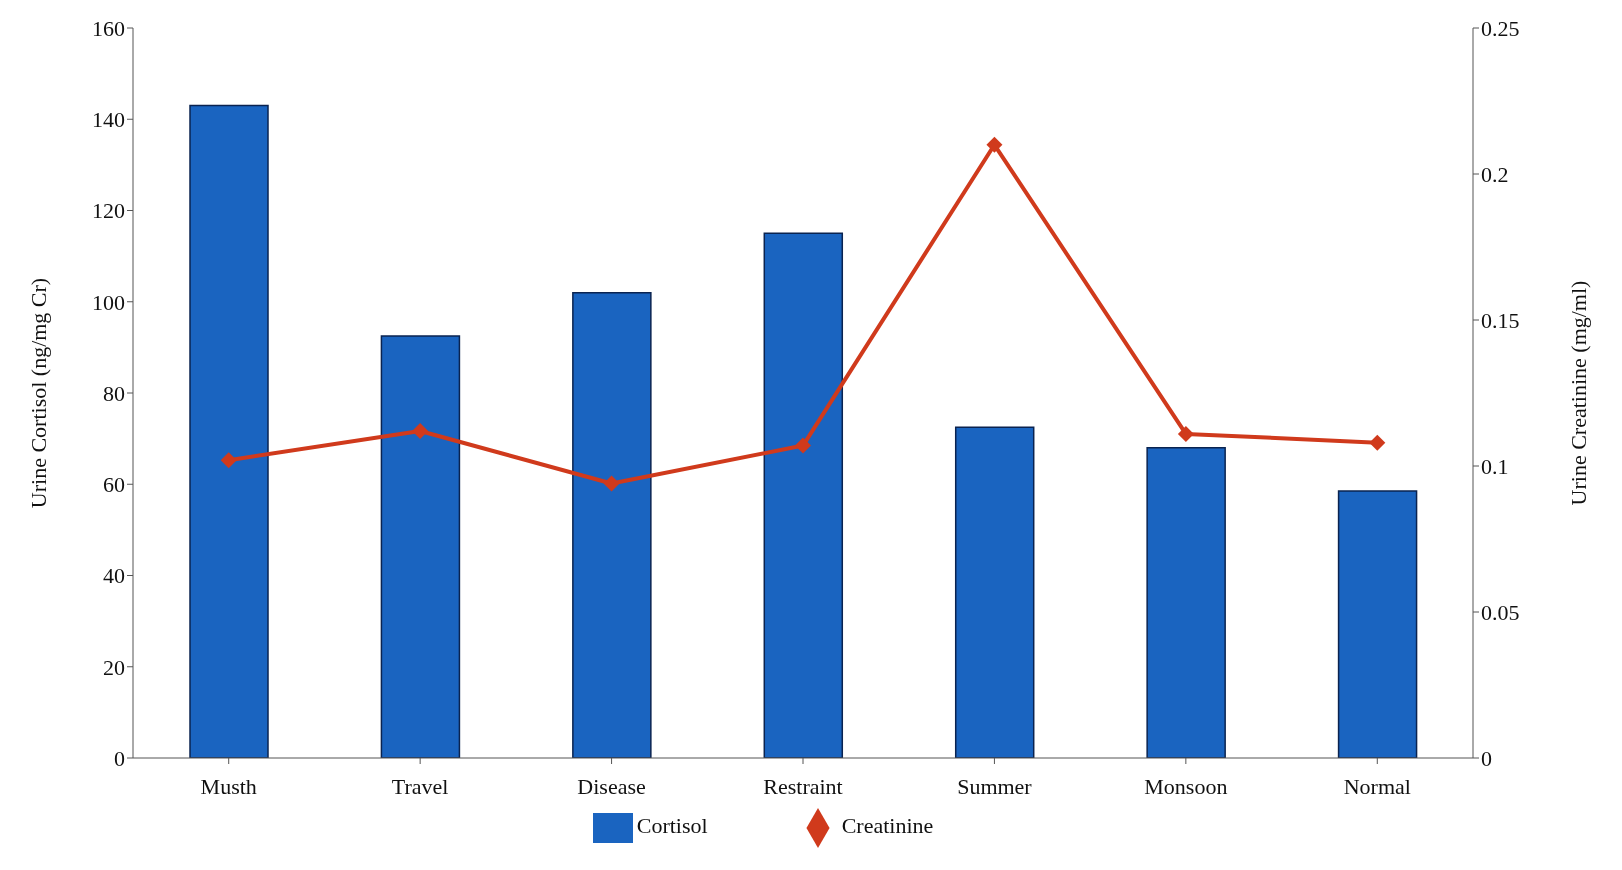 This screenshot has width=1622, height=870. I want to click on y-axis-title: Urine Cortisol (ng/mg Cr), so click(38, 393).